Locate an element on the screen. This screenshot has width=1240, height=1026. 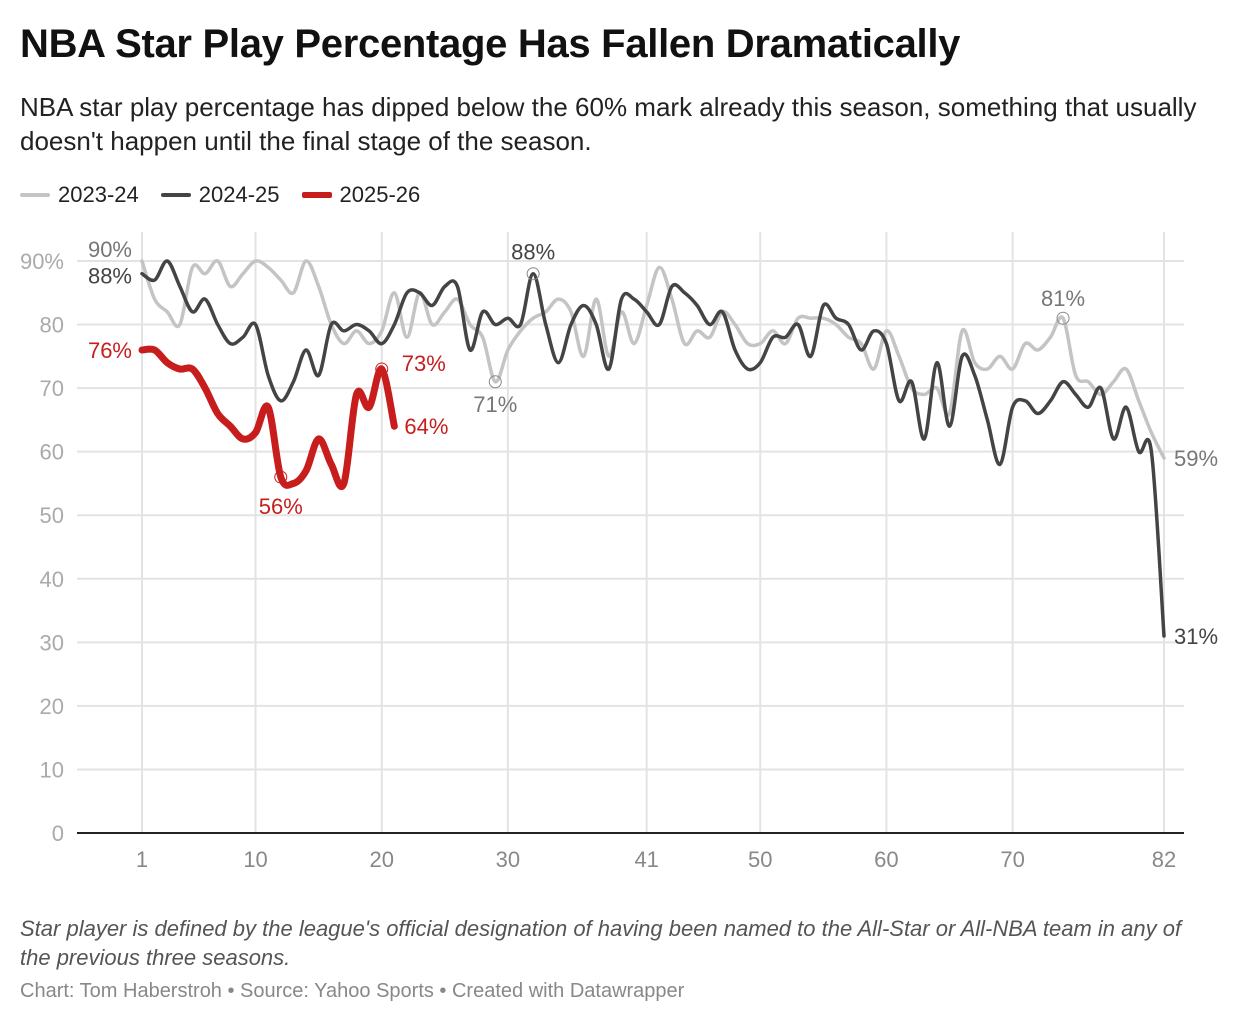
x-tick-label: 70 is located at coordinates (1012, 859).